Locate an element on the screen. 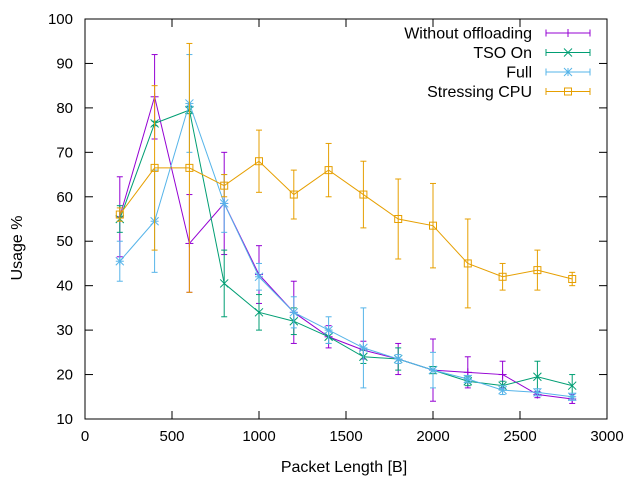  legend-item: Full is located at coordinates (548, 73).